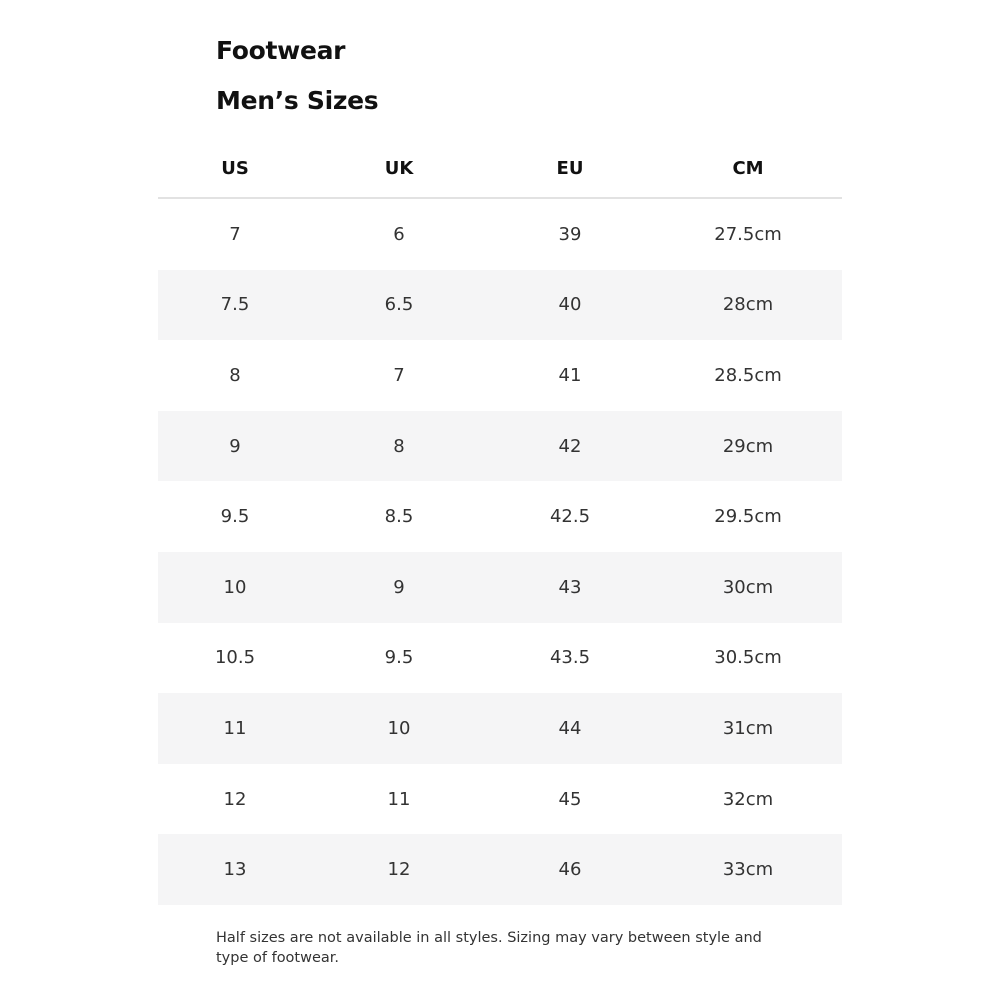 The height and width of the screenshot is (1000, 1000). I want to click on table-cell-cm: 30cm, so click(748, 587).